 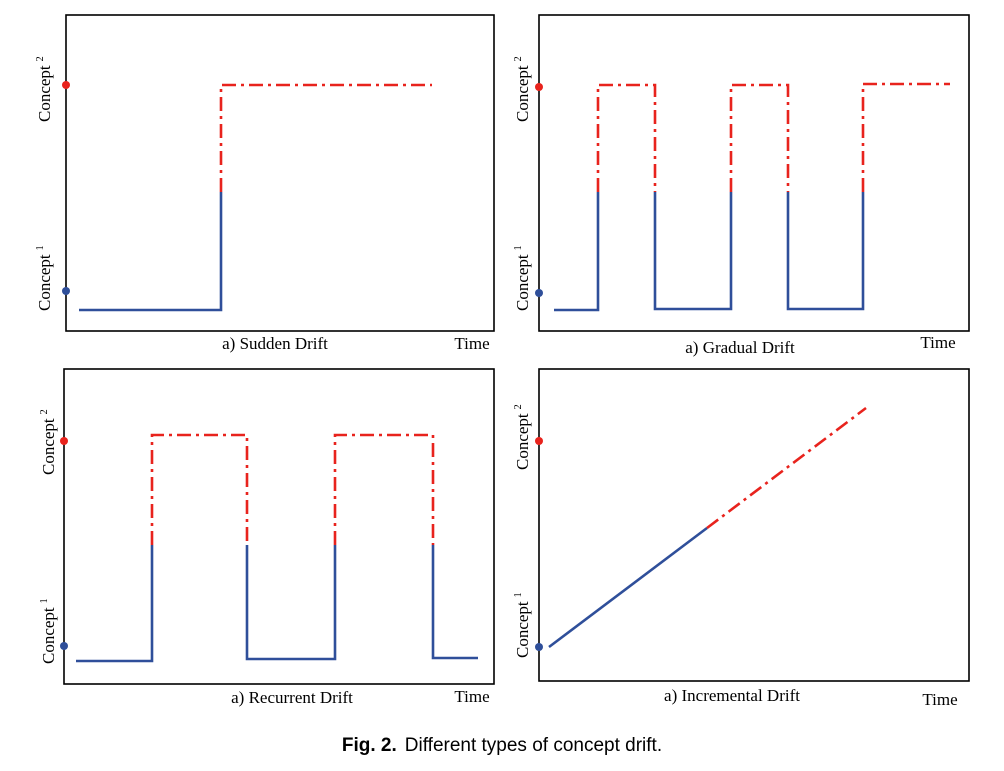 I want to click on panel-title: a) Sudden Drift, so click(x=275, y=343).